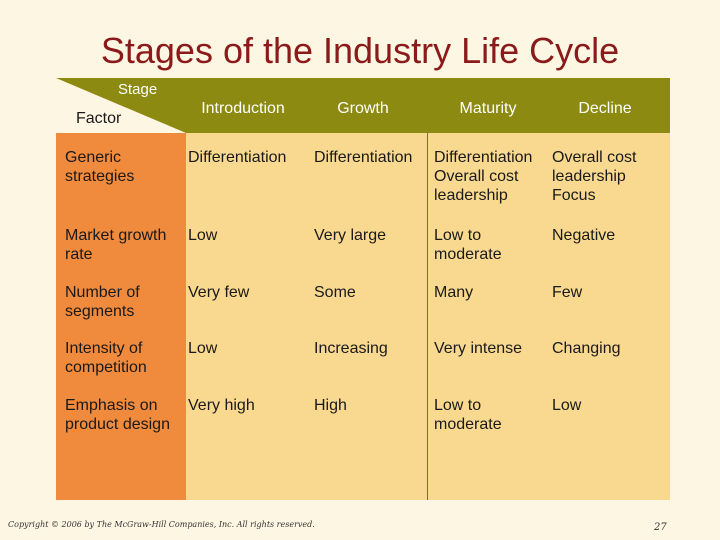 Image resolution: width=720 pixels, height=540 pixels. Describe the element at coordinates (117, 415) in the screenshot. I see `row-label-emphasis-on-product-design: Emphasis on product design` at that location.